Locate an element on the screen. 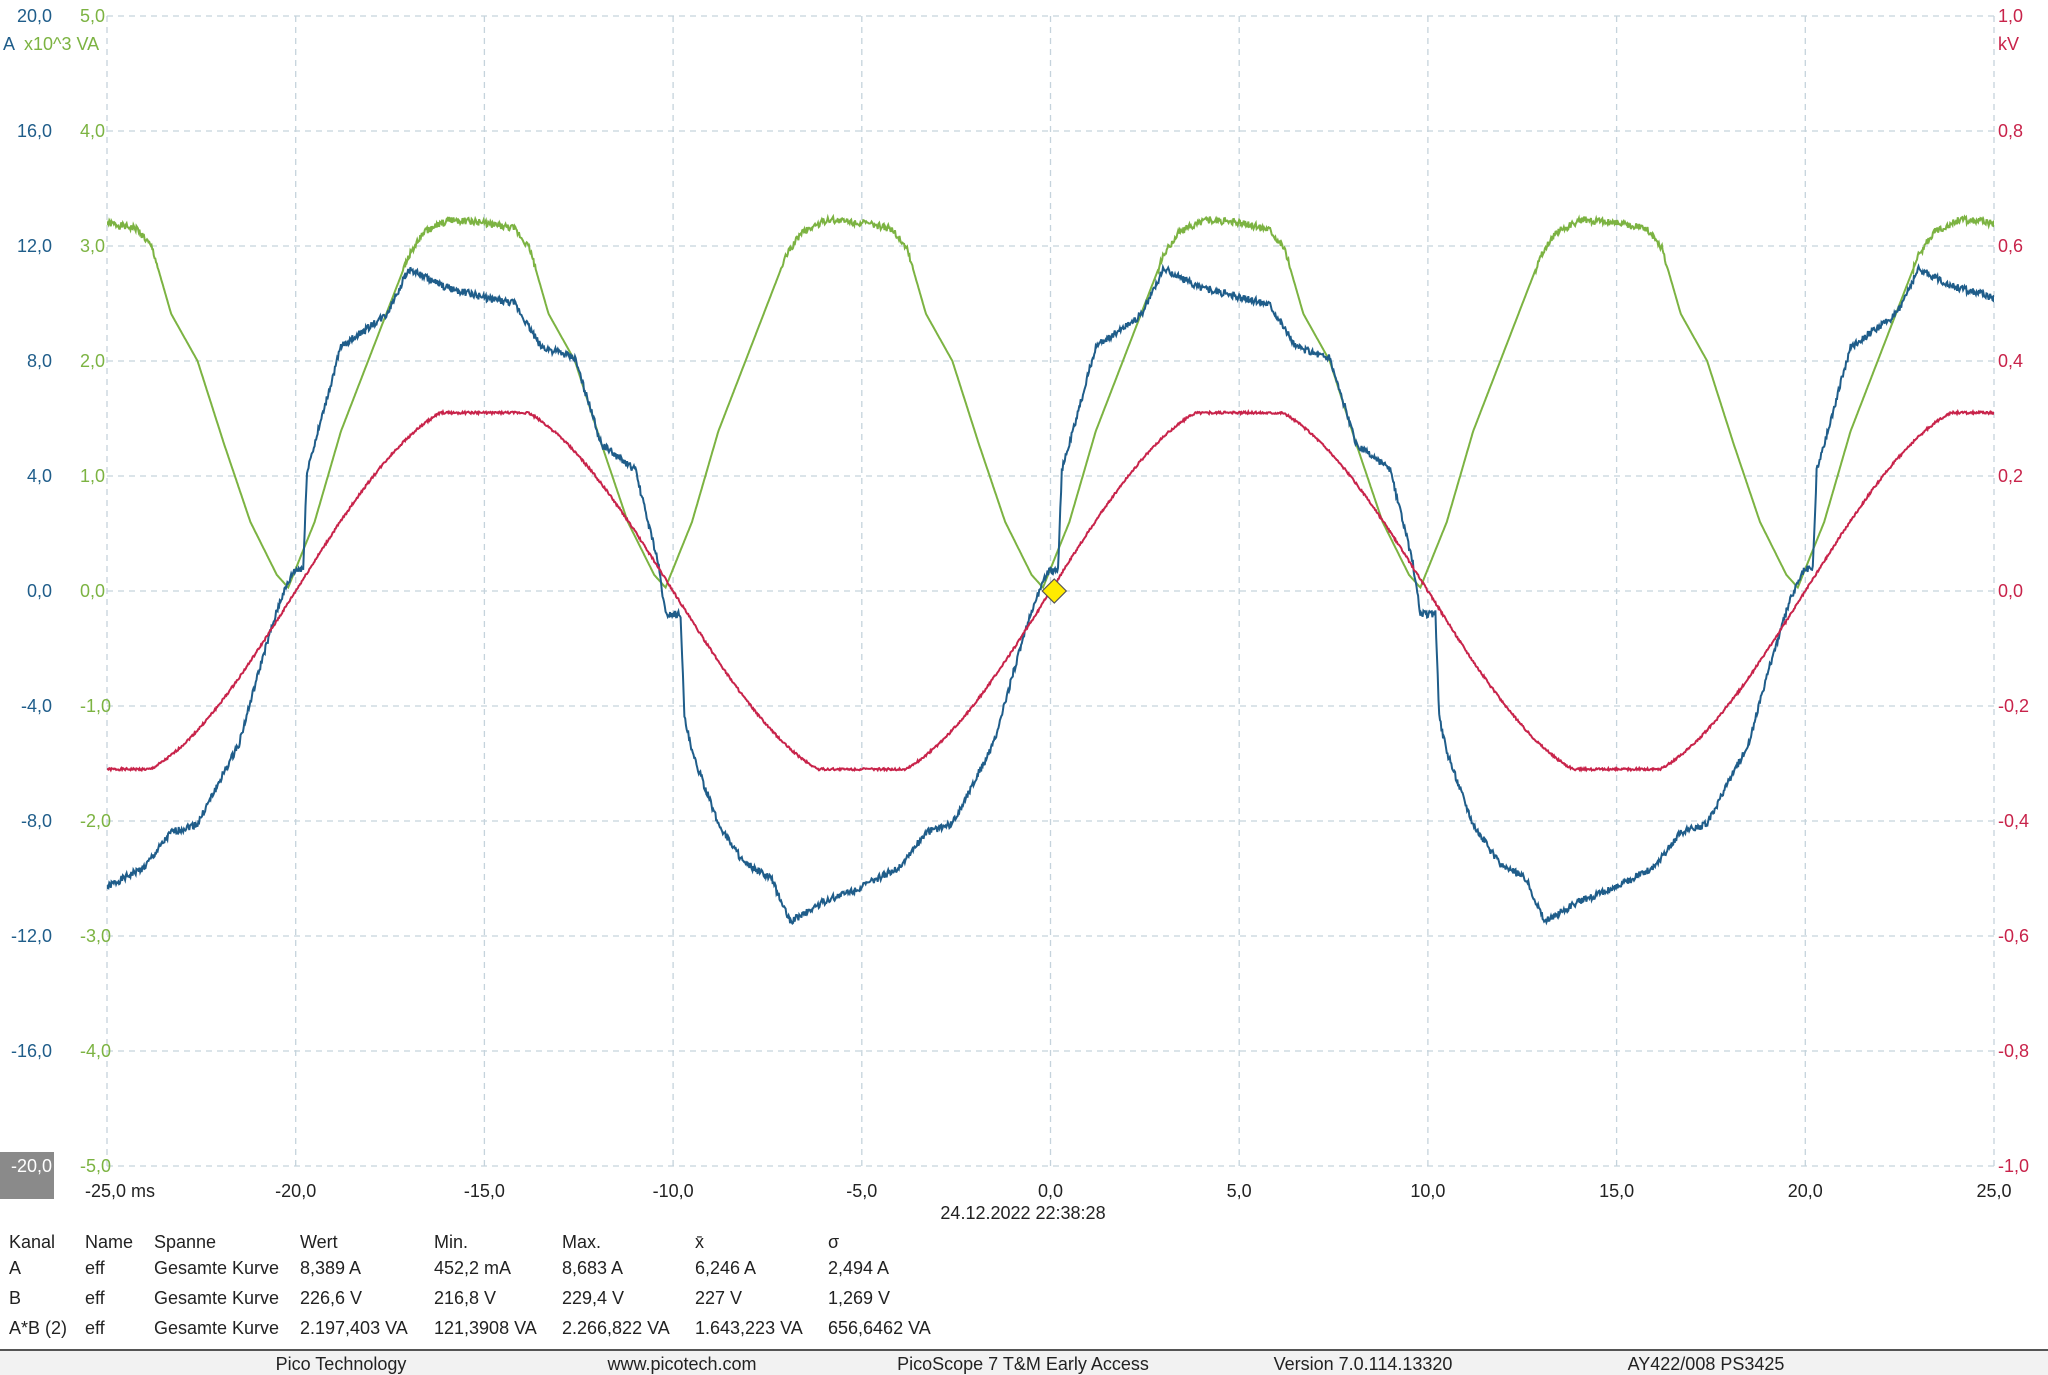 The height and width of the screenshot is (1375, 2048). table-cell: 226,6 V is located at coordinates (331, 1298).